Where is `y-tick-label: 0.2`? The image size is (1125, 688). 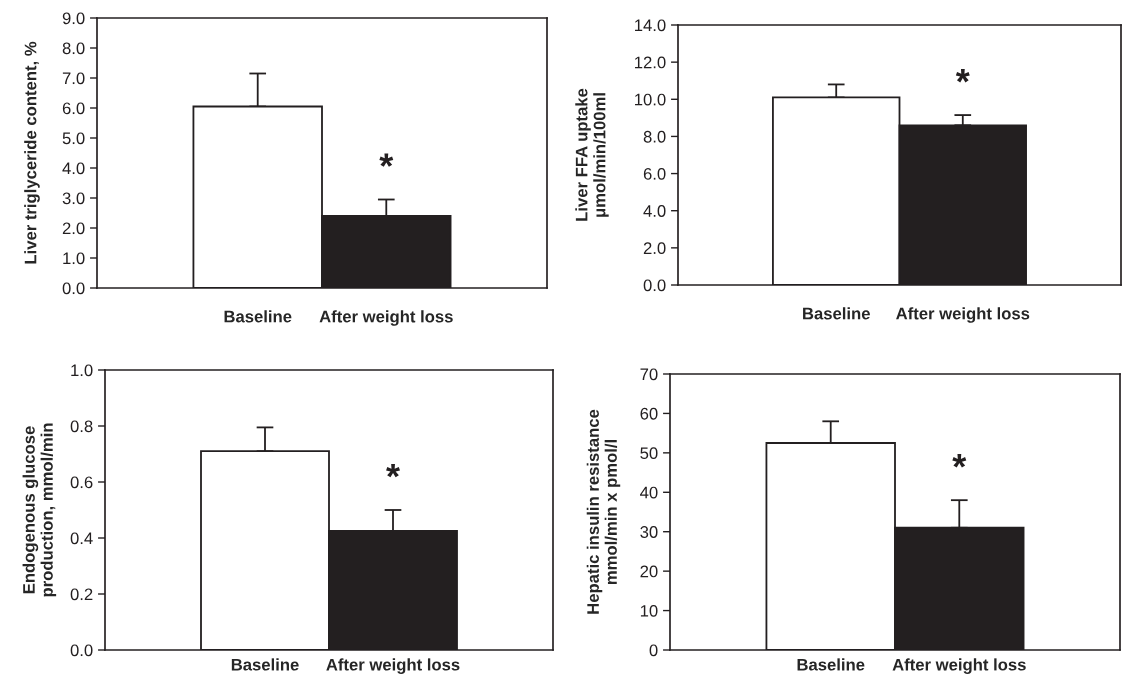
y-tick-label: 0.2 is located at coordinates (81, 594).